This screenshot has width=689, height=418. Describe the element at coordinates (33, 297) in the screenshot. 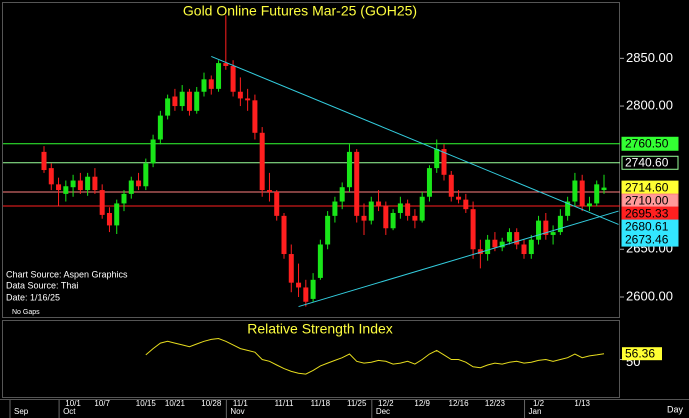

I see `note: Date: 1/16/25` at that location.